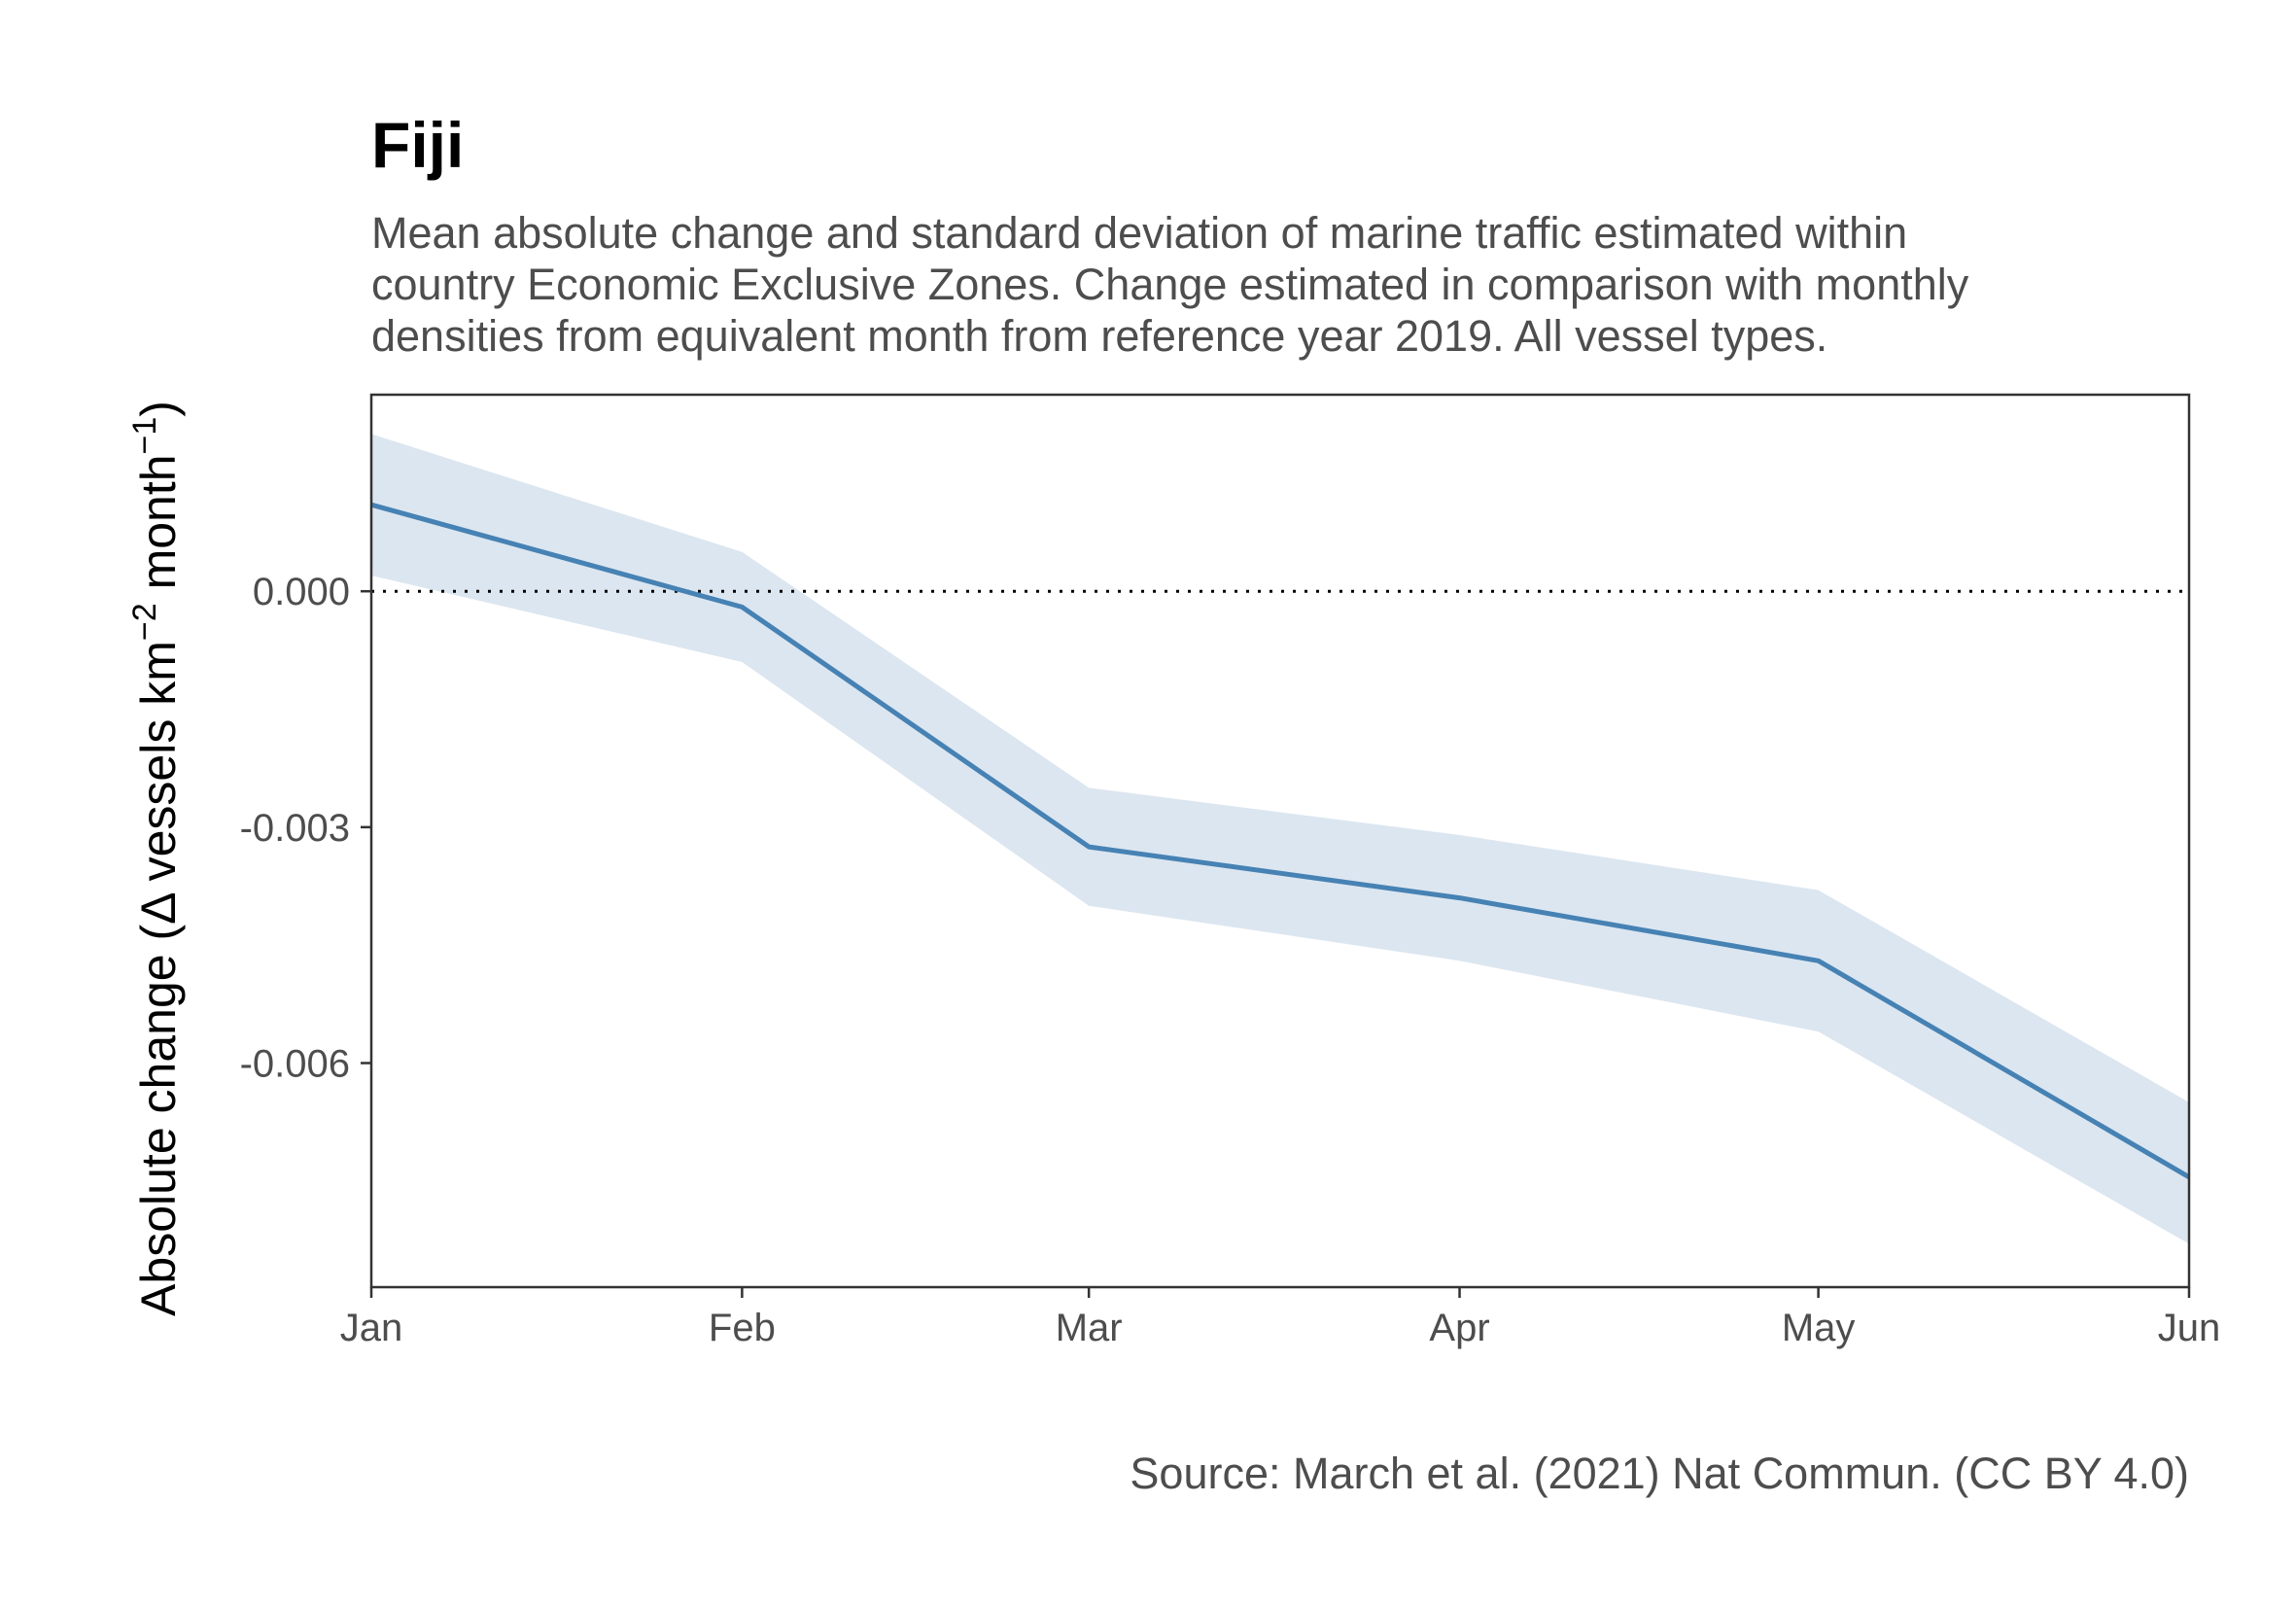 This screenshot has width=2296, height=1607. Describe the element at coordinates (2189, 1328) in the screenshot. I see `x-tick-label: Jun` at that location.